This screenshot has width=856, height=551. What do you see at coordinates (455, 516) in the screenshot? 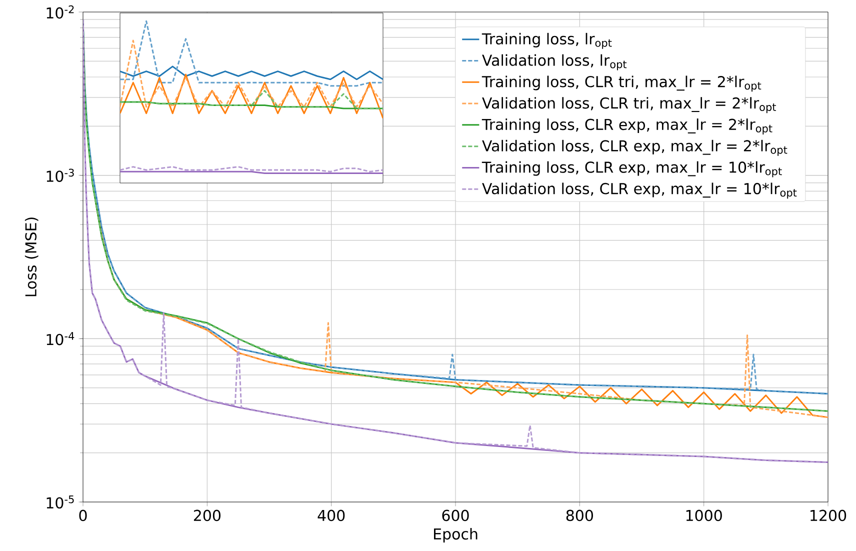
I see `x-tick-label: 600` at bounding box center [455, 516].